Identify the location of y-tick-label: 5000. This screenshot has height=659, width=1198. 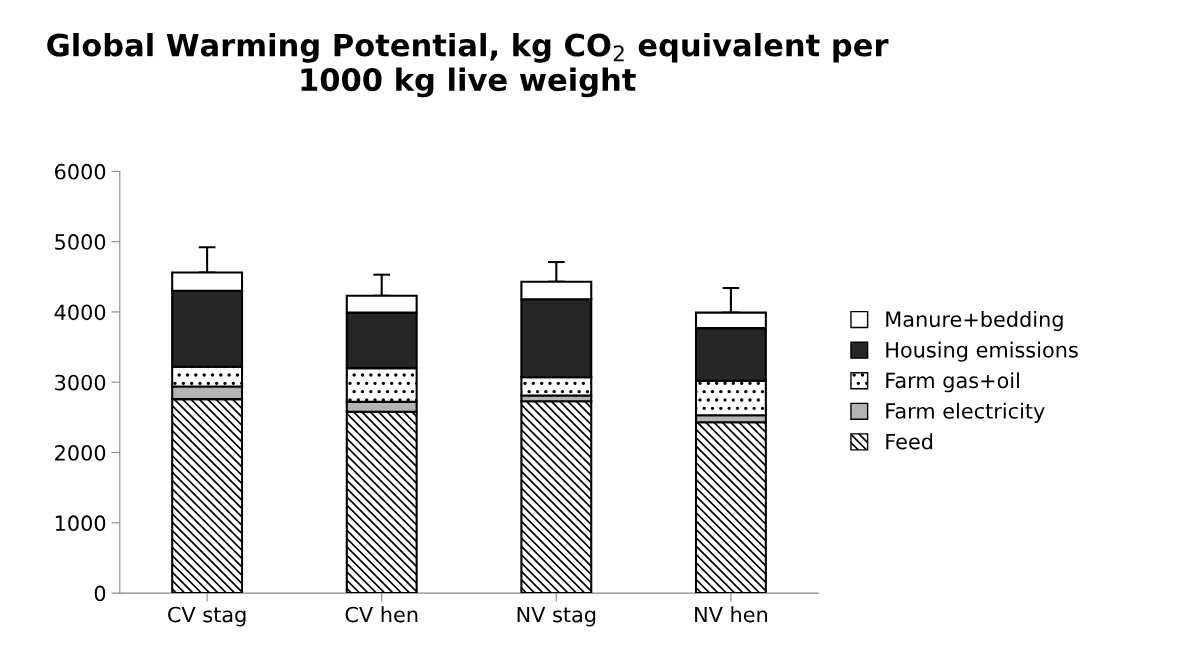
(80, 242).